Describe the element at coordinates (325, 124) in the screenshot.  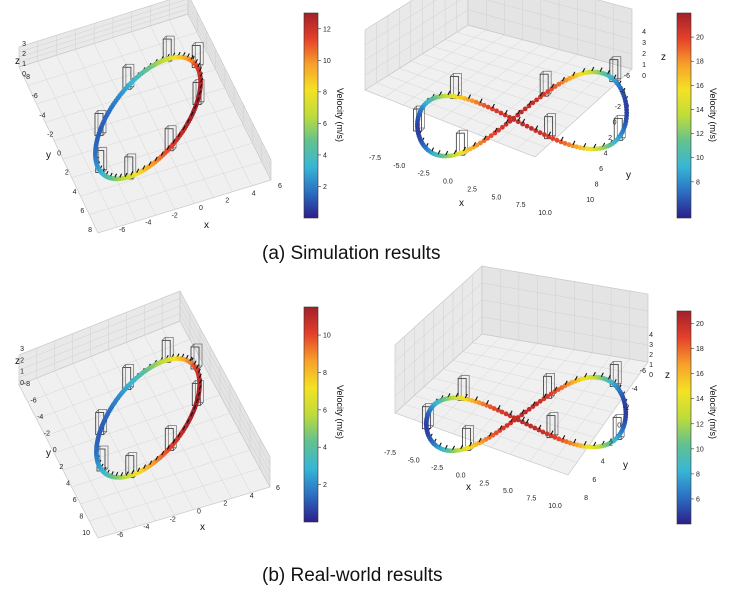
I see `colorbar-tick-label: 6` at that location.